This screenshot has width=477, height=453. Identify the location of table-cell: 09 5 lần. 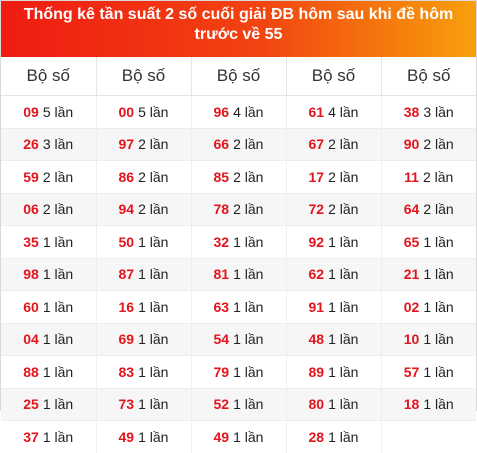
(48, 112).